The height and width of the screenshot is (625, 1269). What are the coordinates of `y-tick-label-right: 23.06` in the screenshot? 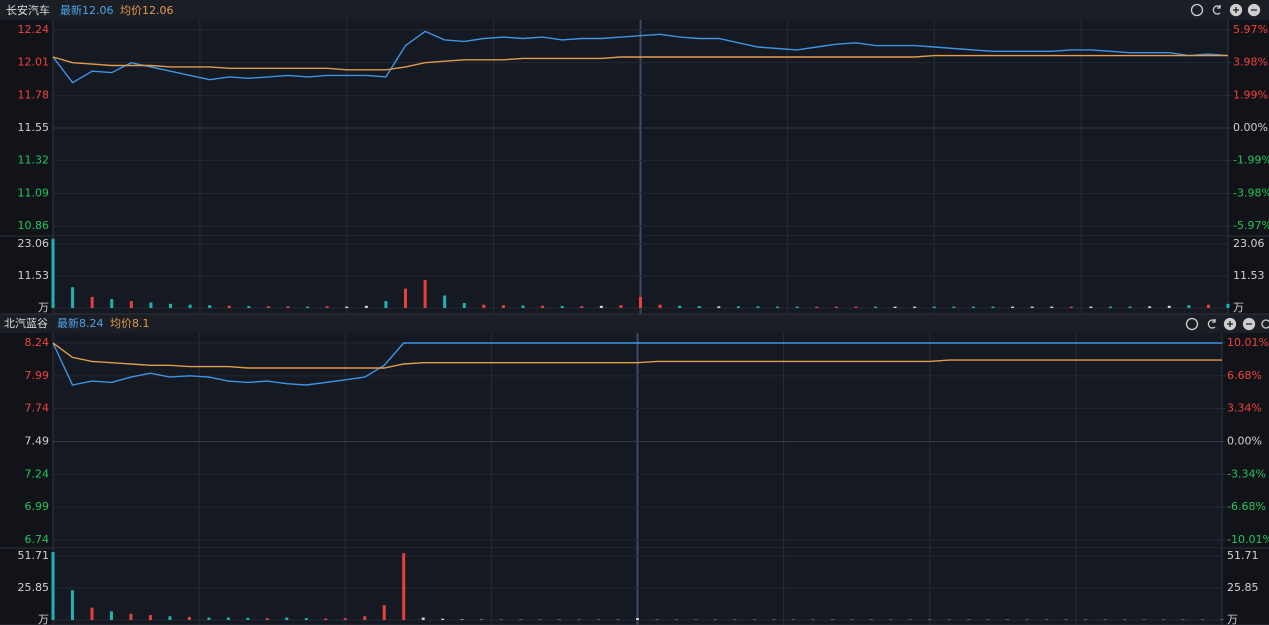 It's located at (1249, 243).